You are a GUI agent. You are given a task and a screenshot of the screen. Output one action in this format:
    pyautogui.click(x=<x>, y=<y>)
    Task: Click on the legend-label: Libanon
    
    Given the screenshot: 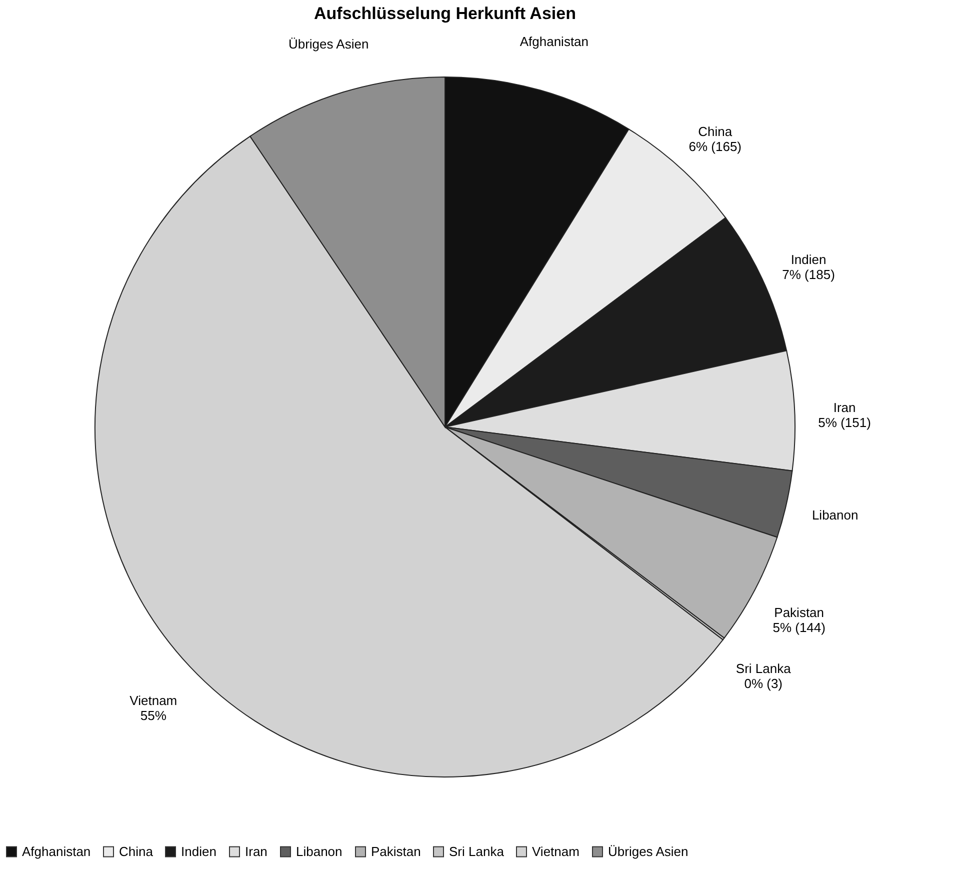 What is the action you would take?
    pyautogui.click(x=319, y=851)
    